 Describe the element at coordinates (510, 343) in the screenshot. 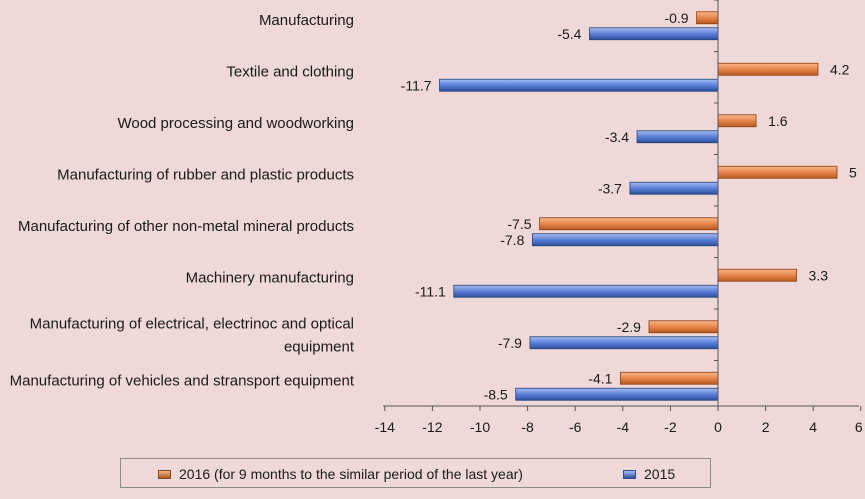

I see `data-label-series1-6: -7.9` at that location.